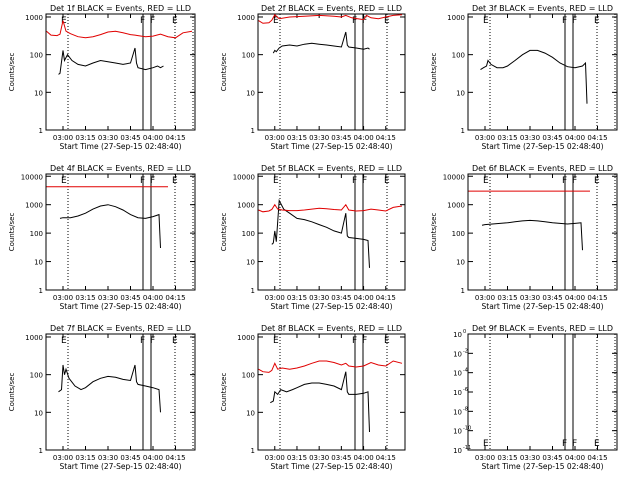 This screenshot has height=480, width=640. Describe the element at coordinates (331, 8) in the screenshot. I see `panel-title: Det 2f BLACK = Events, RED = LLD` at that location.